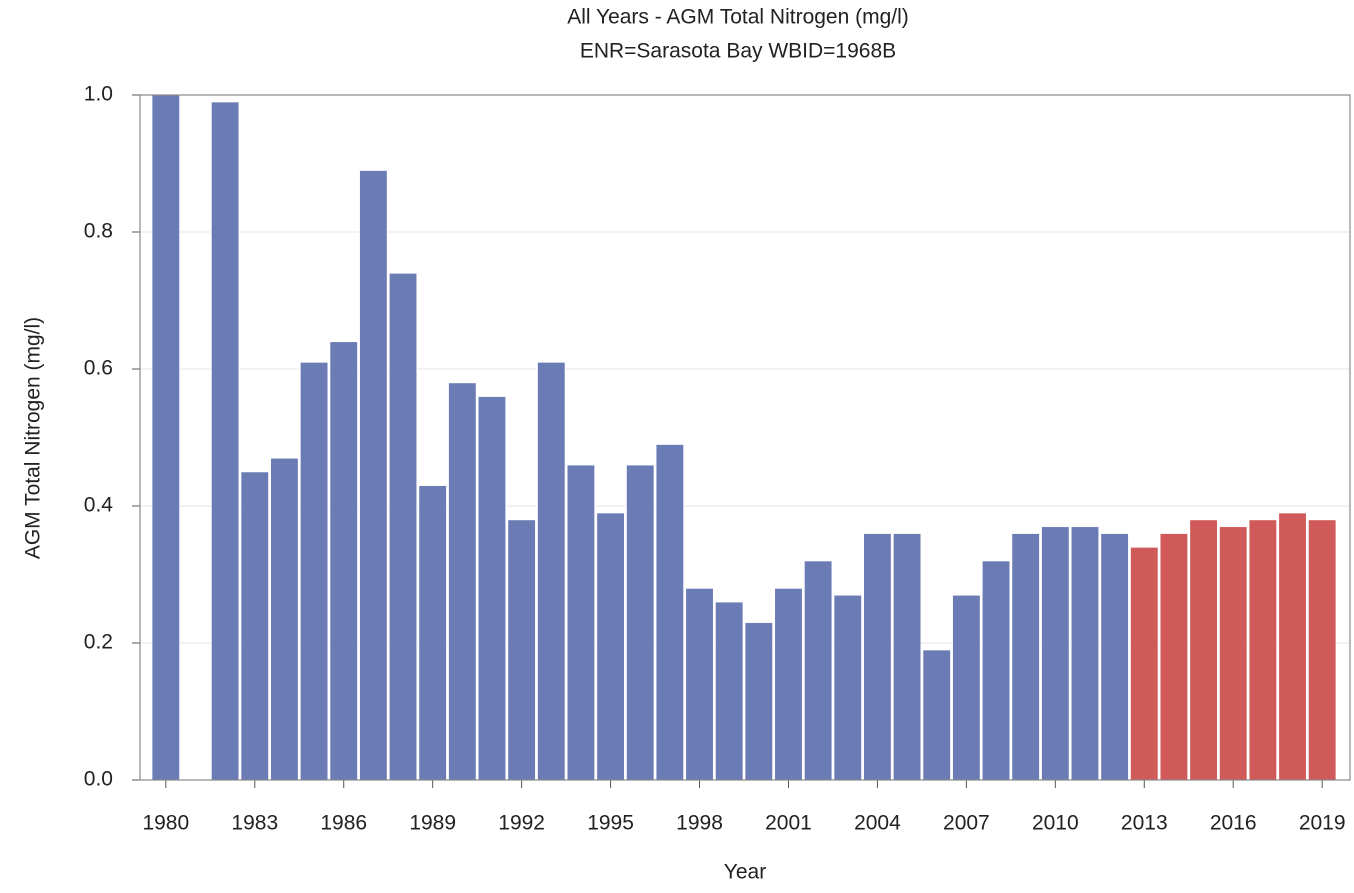 The width and height of the screenshot is (1354, 893). I want to click on chart-title: All Years - AGM Total Nitrogen (mg/l), so click(738, 17).